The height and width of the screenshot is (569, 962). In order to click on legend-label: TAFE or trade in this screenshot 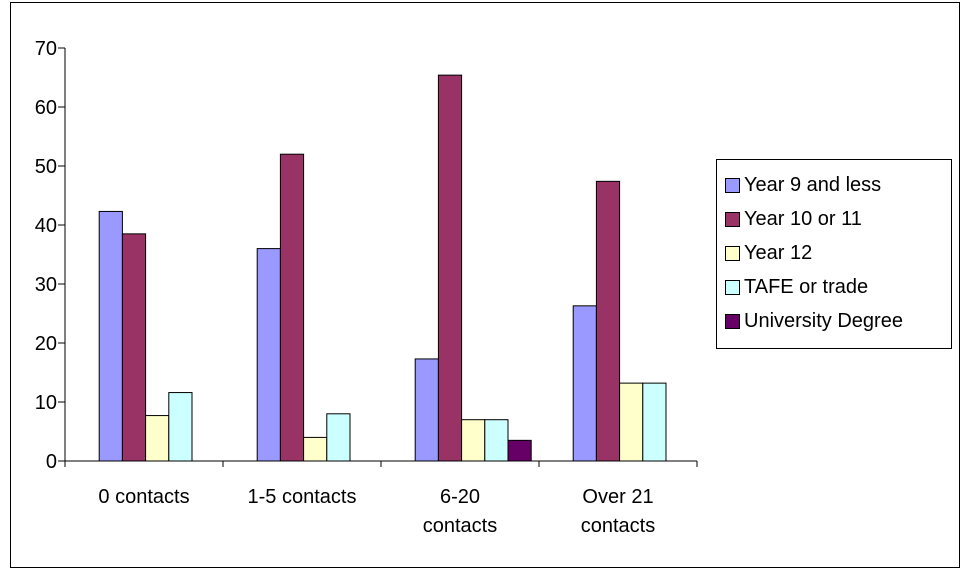, I will do `click(806, 286)`.